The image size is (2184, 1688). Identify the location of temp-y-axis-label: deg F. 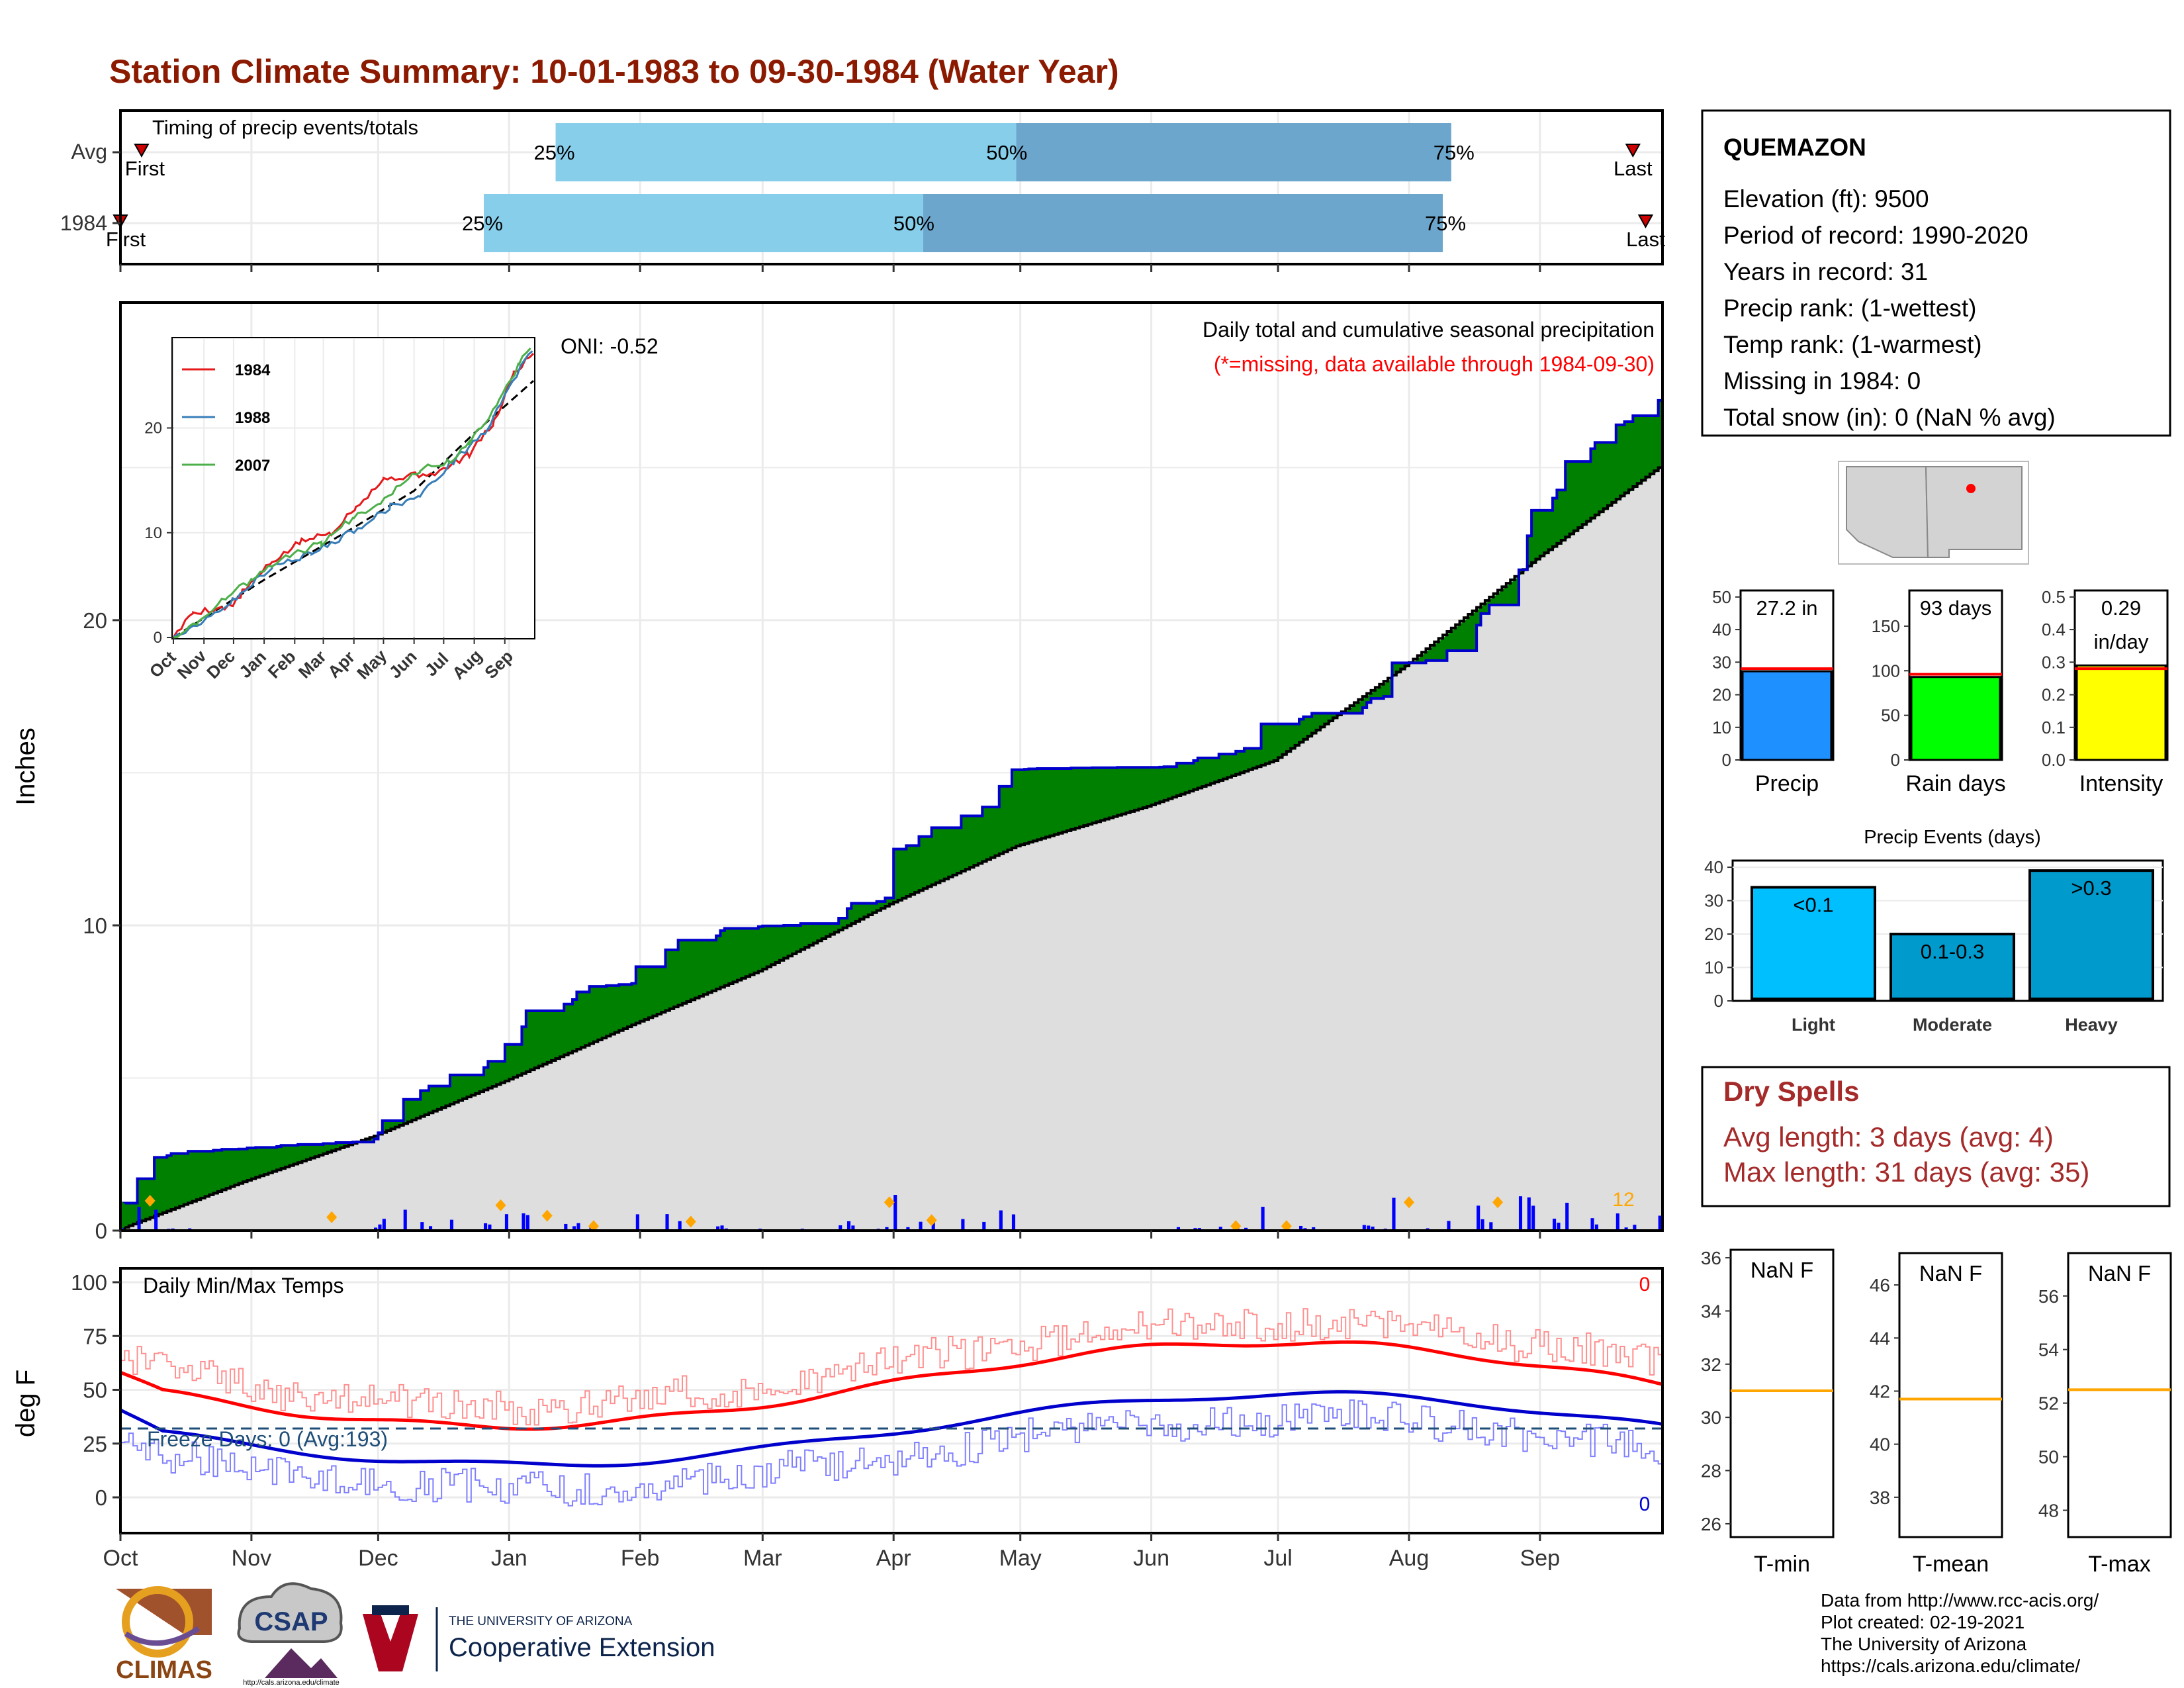
(26, 1403).